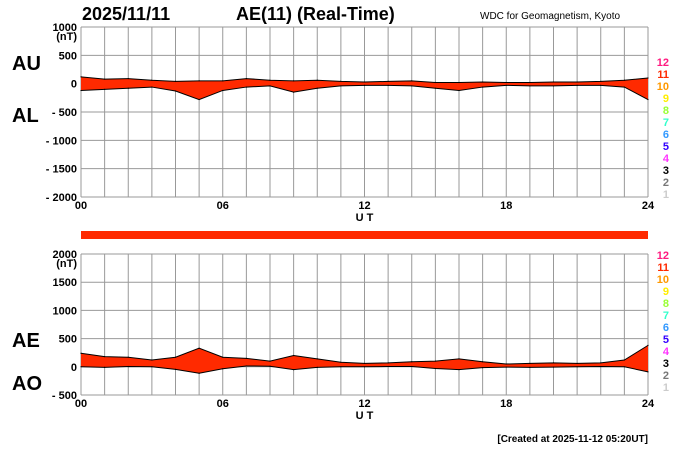 This screenshot has width=700, height=450. I want to click on y-tick-label: - 500, so click(64, 396).